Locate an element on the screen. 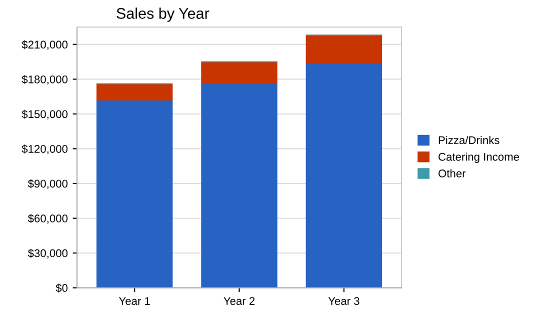 This screenshot has width=550, height=318. x-tick-label: Year 3 is located at coordinates (344, 301).